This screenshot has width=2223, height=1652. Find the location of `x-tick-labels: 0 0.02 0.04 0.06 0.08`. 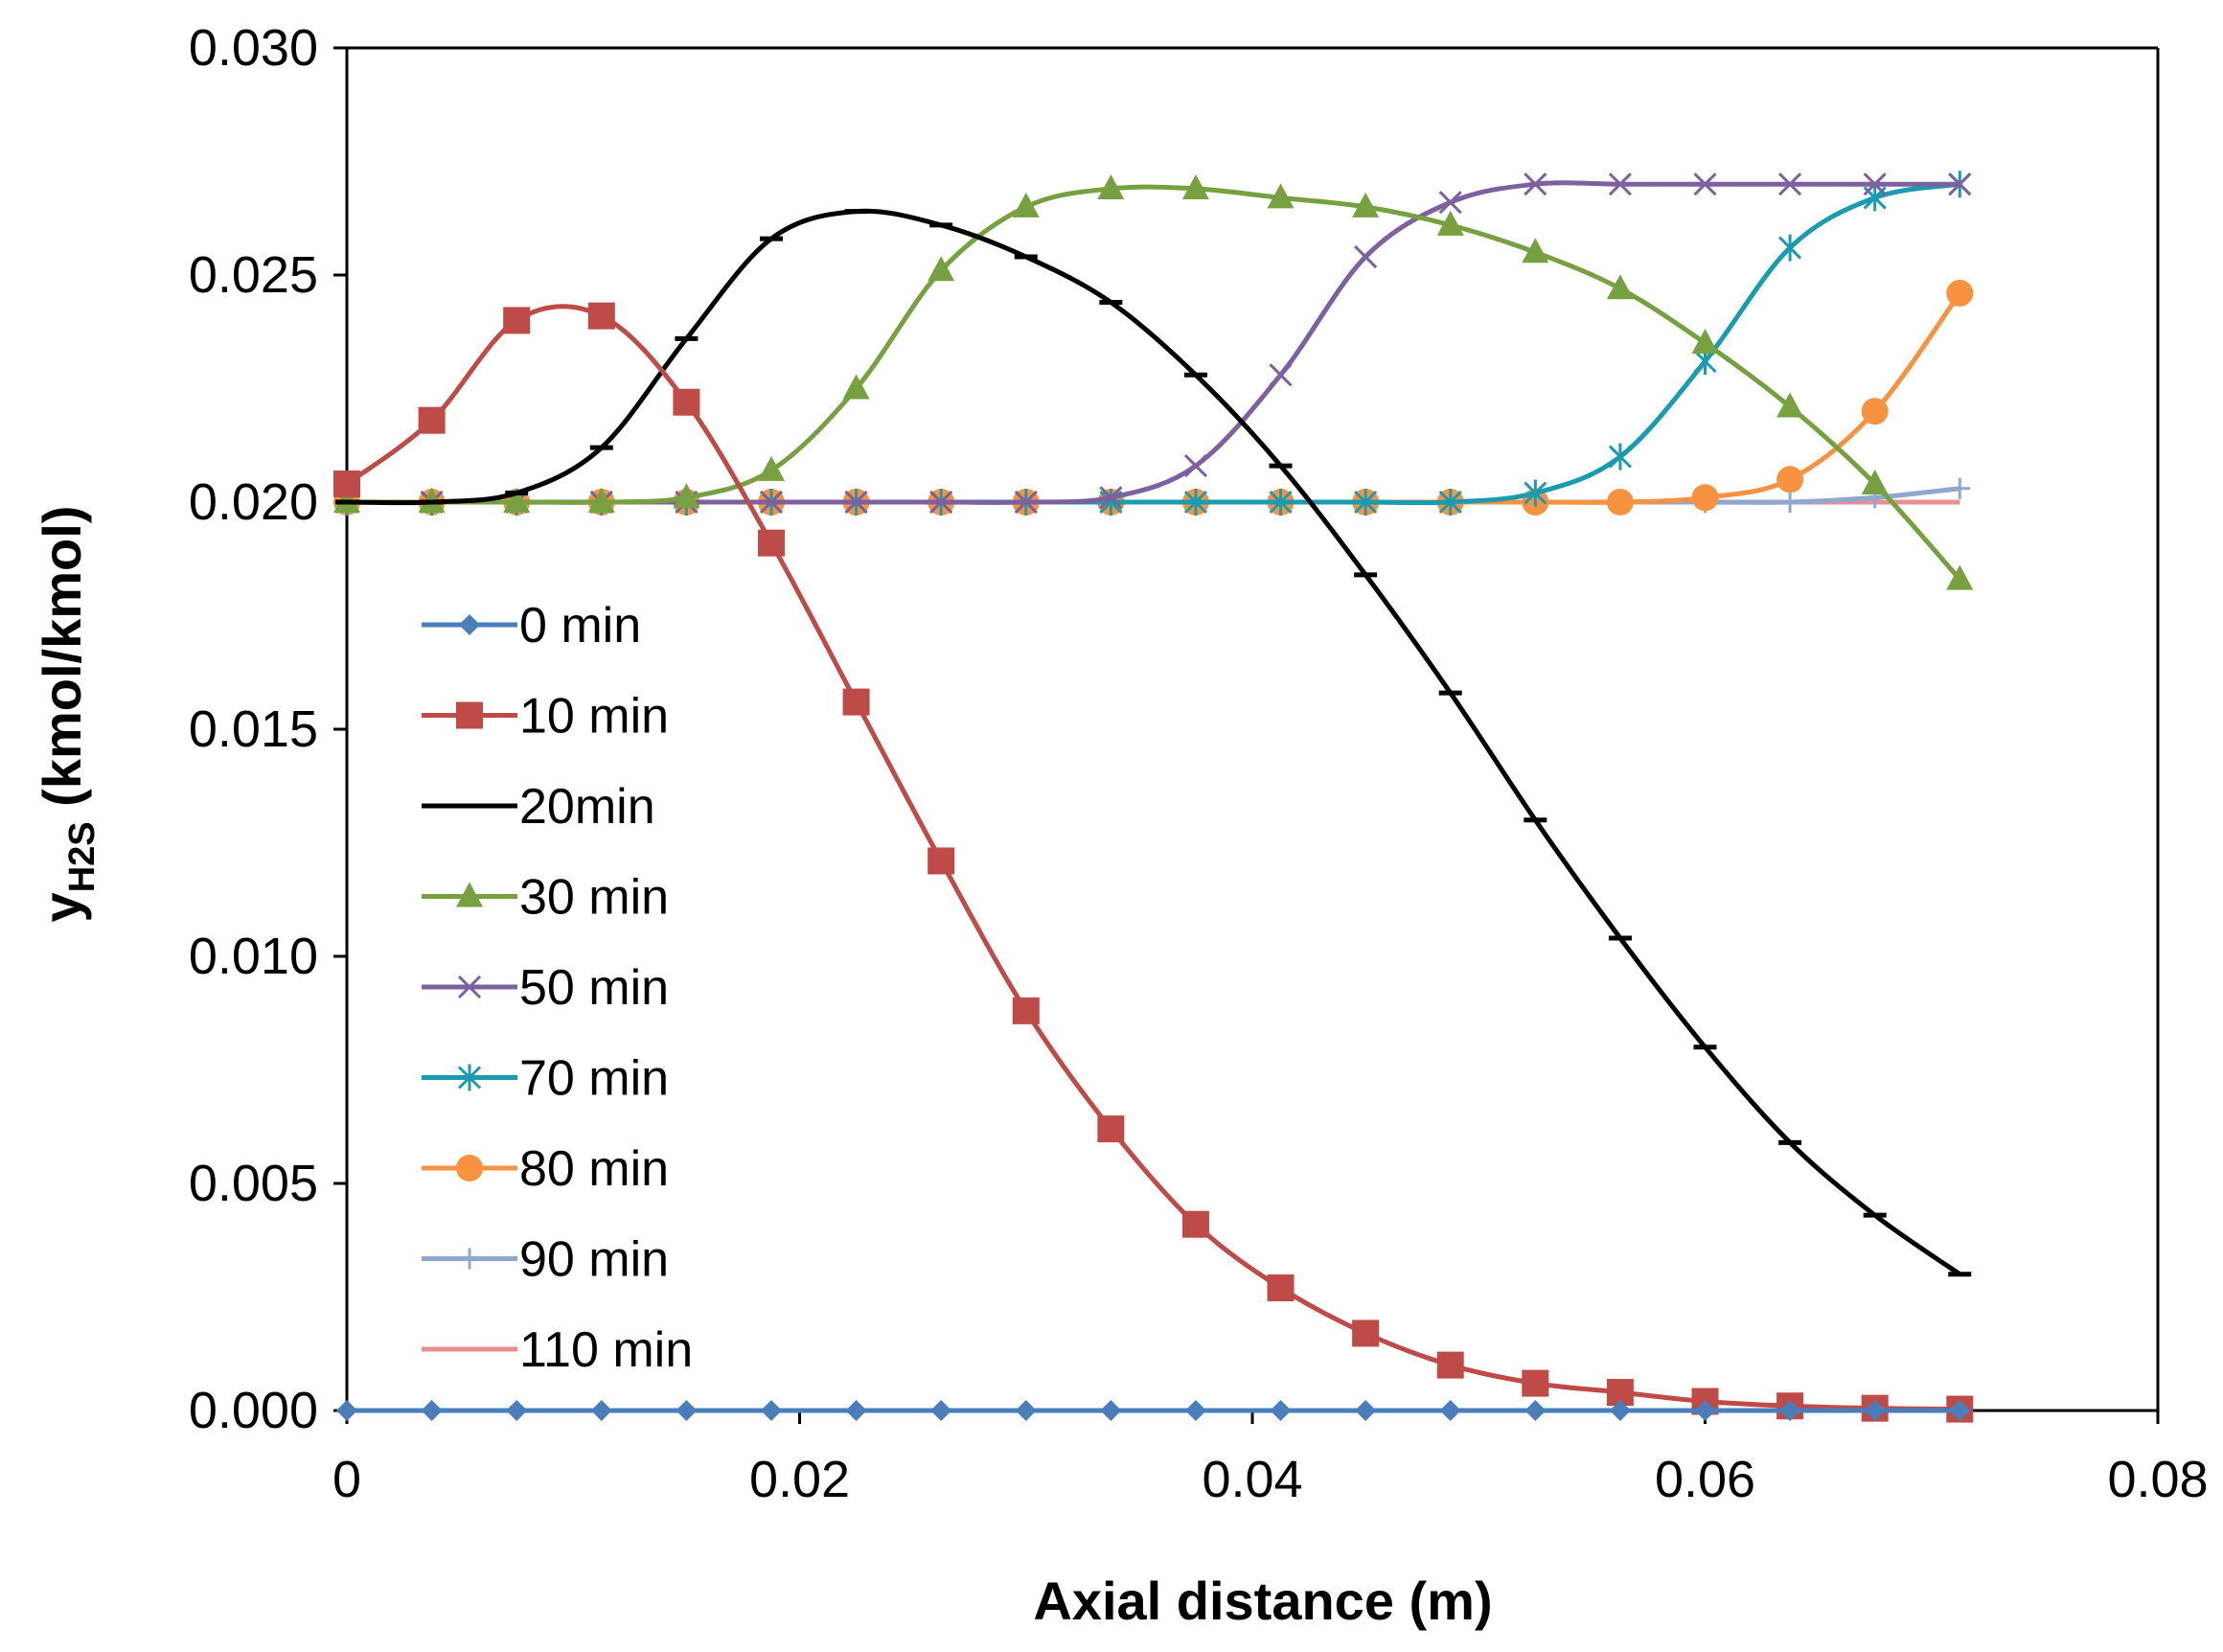

x-tick-labels: 0 0.02 0.04 0.06 0.08 is located at coordinates (1270, 1479).